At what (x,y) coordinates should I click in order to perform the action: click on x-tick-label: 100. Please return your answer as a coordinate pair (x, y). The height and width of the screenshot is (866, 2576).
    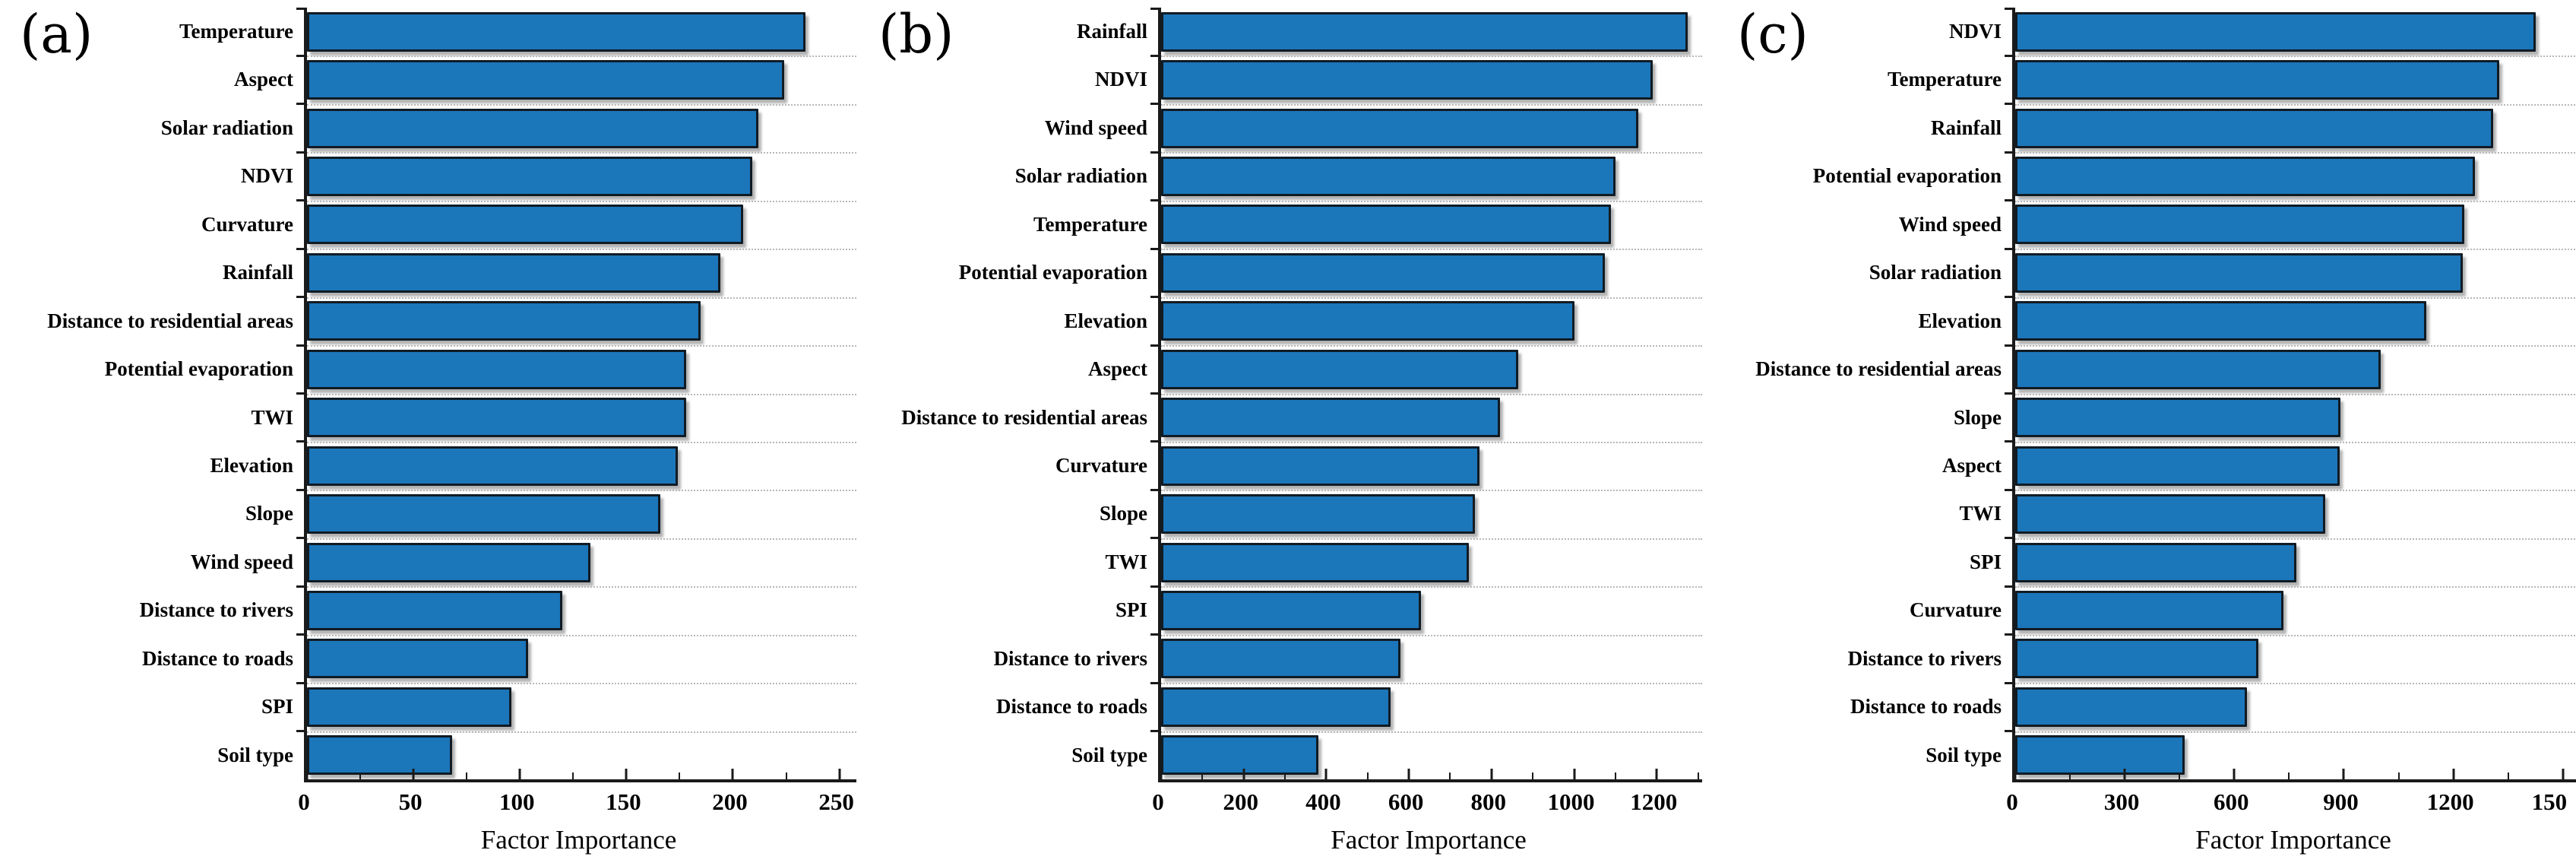
    Looking at the image, I should click on (516, 801).